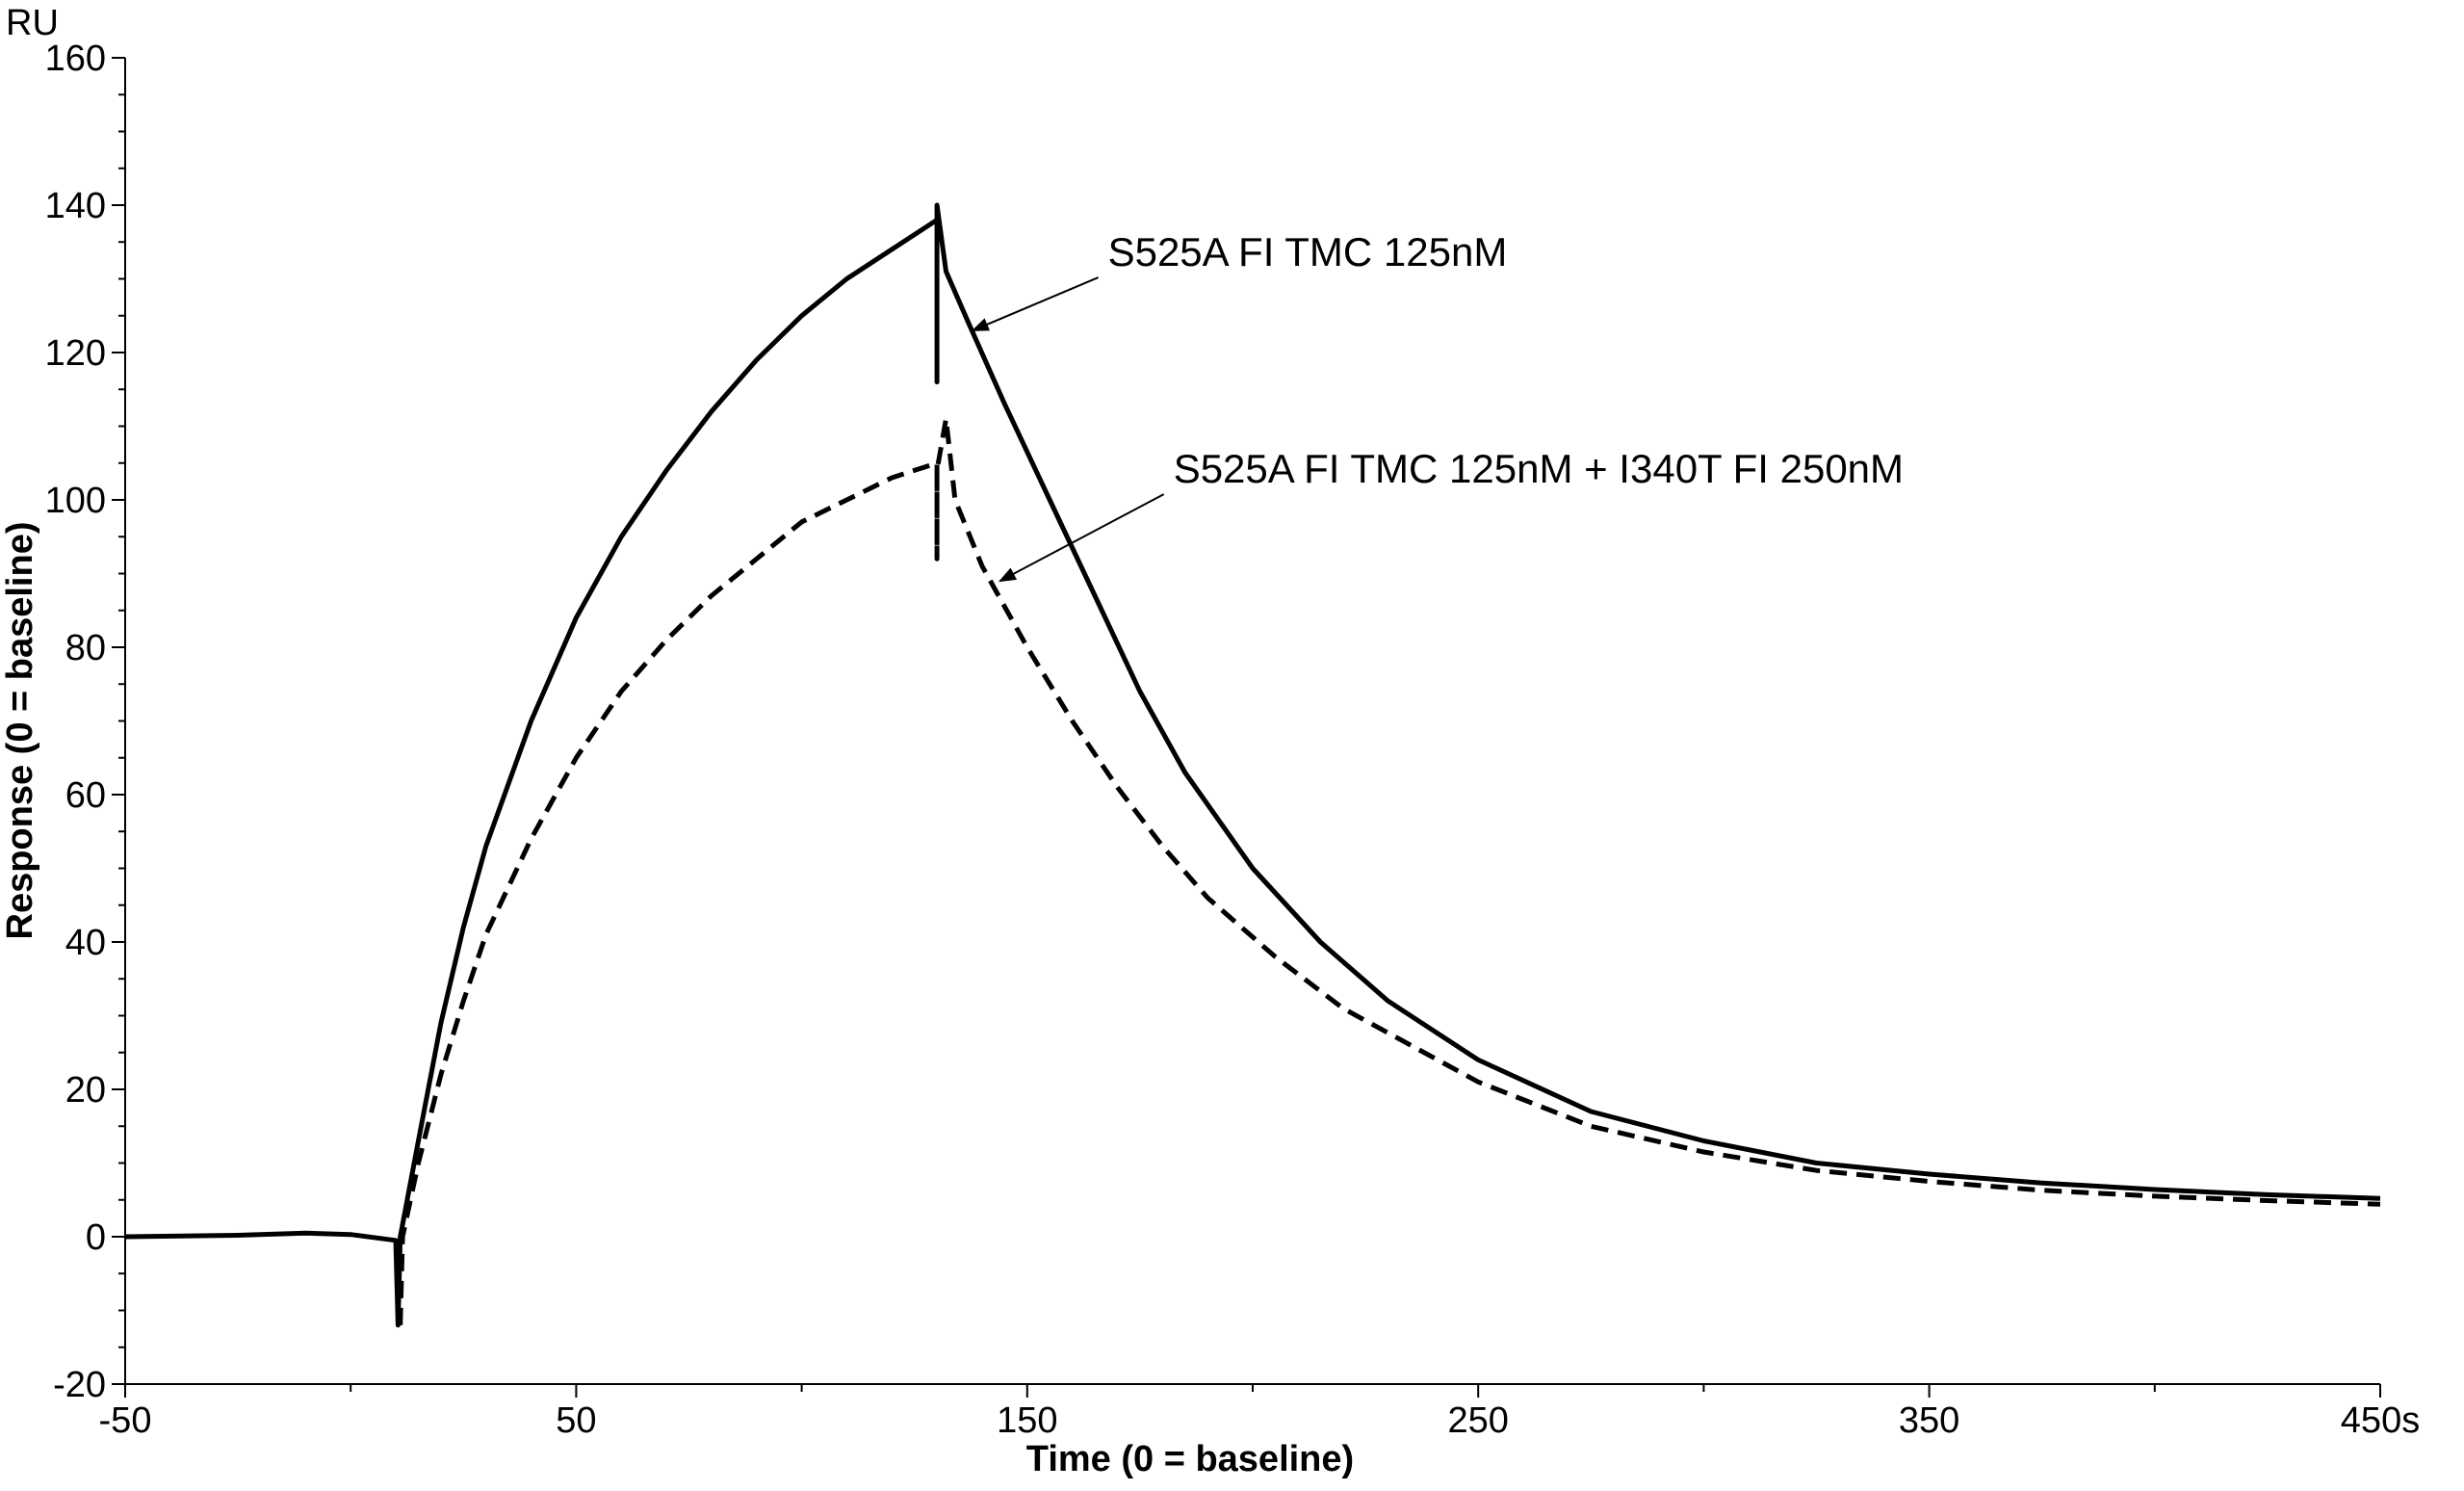 The height and width of the screenshot is (1491, 2464). What do you see at coordinates (125, 1420) in the screenshot?
I see `x-tick-label: -50` at bounding box center [125, 1420].